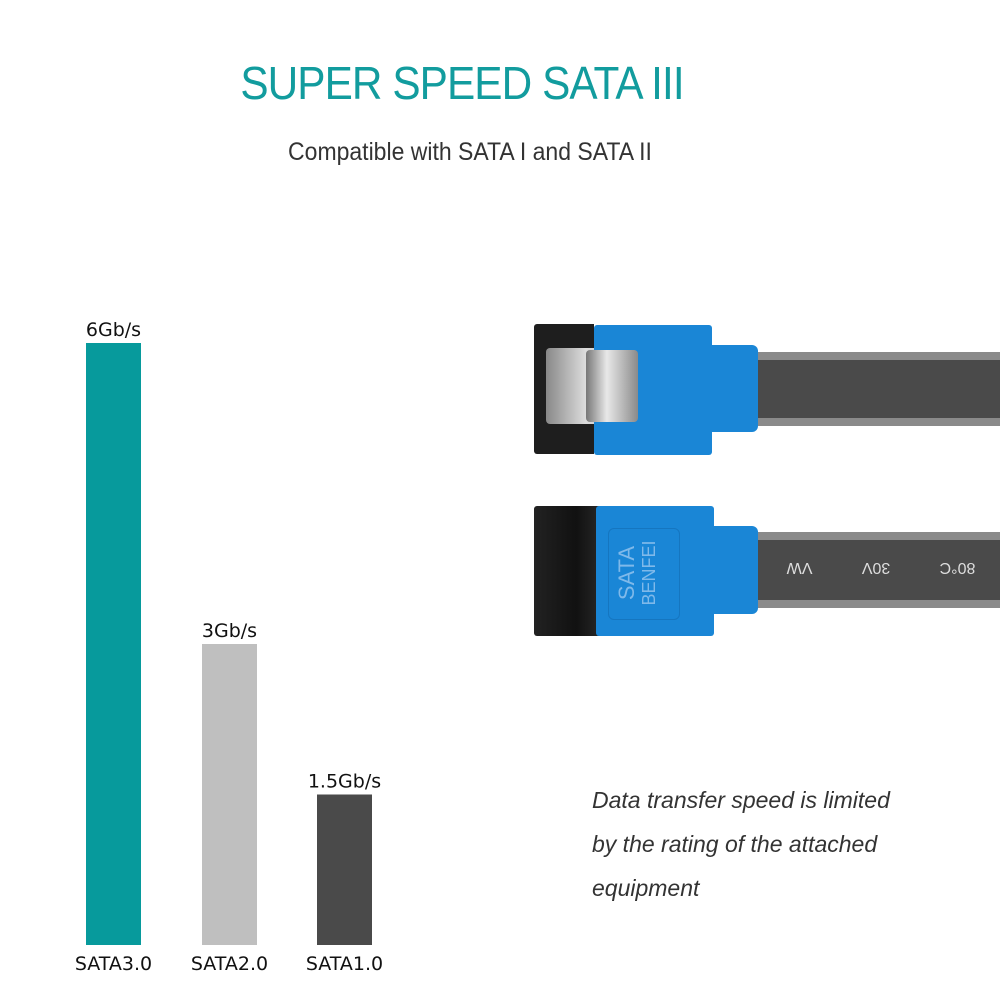 The height and width of the screenshot is (1000, 1000). I want to click on connector-bottom-neck, so click(736, 570).